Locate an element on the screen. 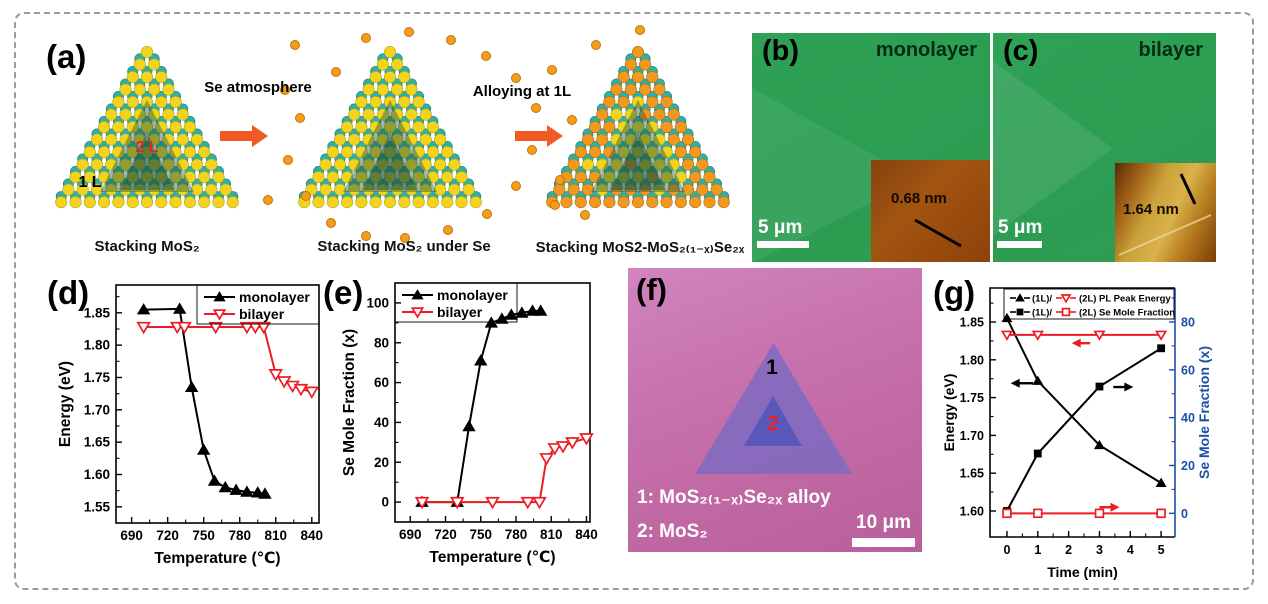 The image size is (1268, 604). panel-b-scalebar is located at coordinates (783, 244).